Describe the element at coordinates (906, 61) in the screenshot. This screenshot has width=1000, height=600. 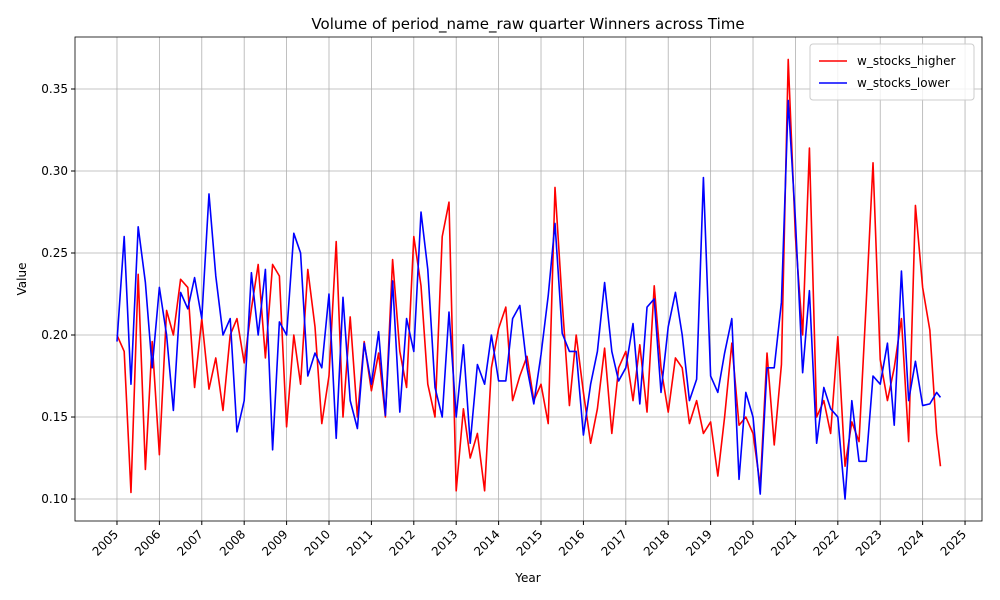
I see `legend-label: w_stocks_higher` at that location.